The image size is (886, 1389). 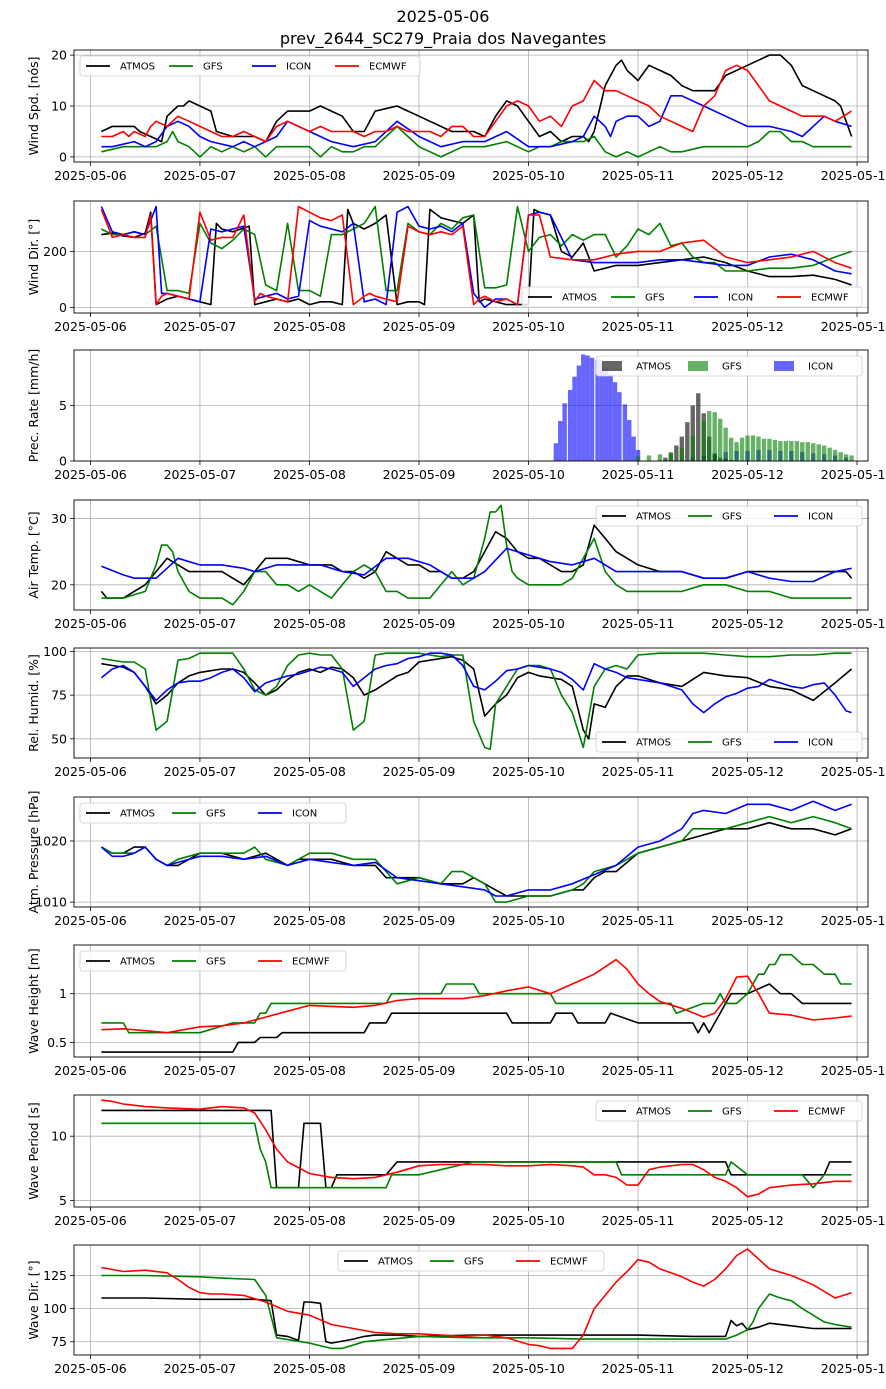 I want to click on y-tick-label: 10, so click(x=59, y=106).